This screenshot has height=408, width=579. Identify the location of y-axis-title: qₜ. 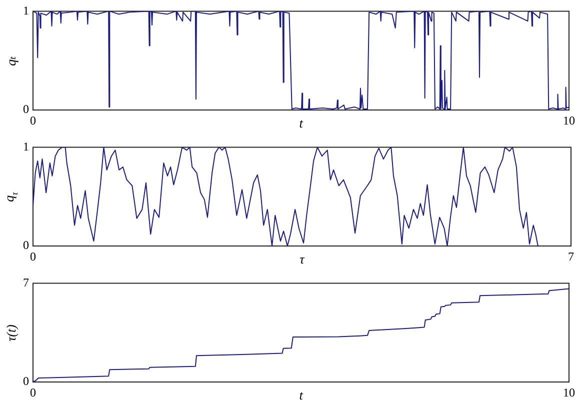
(11, 61).